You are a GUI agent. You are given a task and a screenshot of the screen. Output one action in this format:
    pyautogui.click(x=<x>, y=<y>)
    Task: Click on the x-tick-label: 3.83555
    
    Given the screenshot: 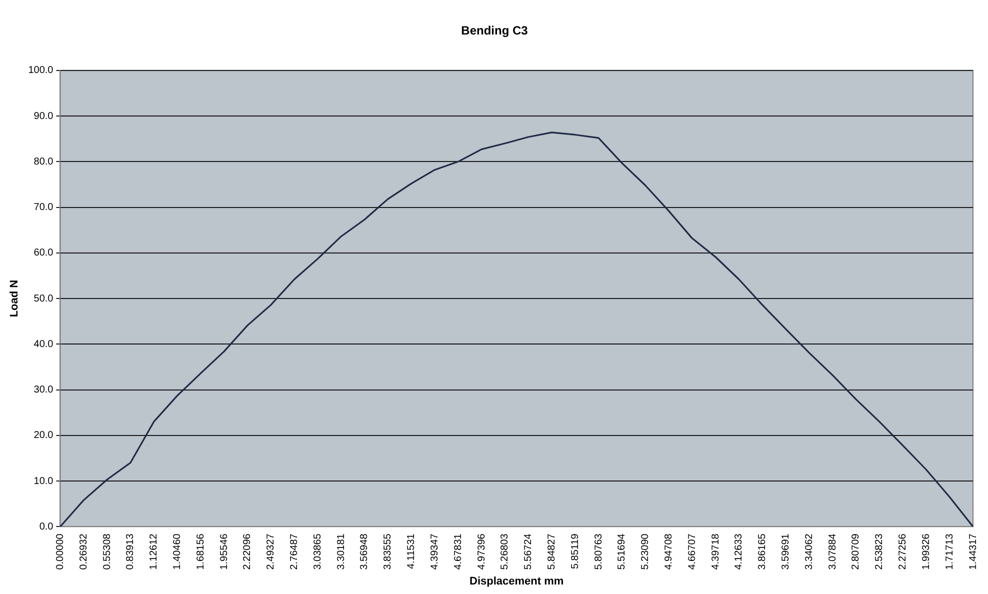 What is the action you would take?
    pyautogui.click(x=388, y=551)
    